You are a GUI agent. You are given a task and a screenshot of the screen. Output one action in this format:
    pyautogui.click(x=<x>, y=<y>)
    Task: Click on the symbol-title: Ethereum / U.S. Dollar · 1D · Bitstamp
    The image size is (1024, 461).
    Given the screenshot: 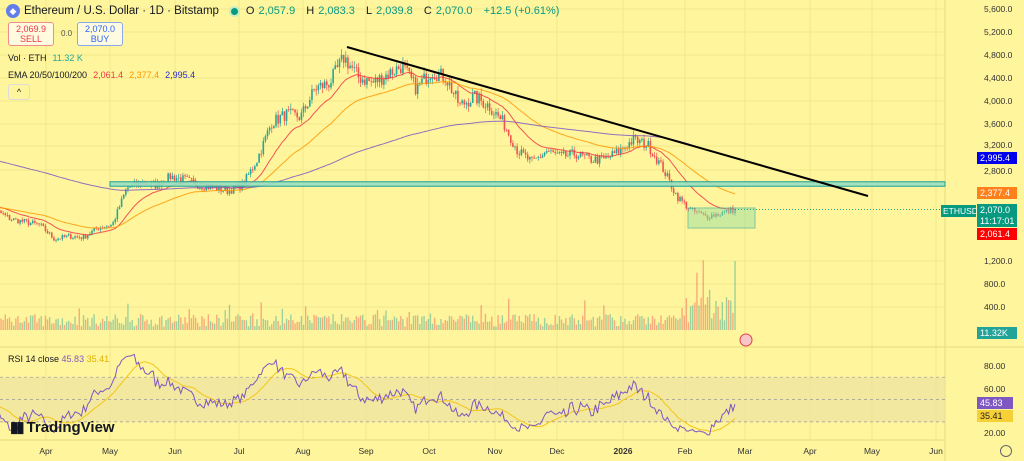 What is the action you would take?
    pyautogui.click(x=121, y=11)
    